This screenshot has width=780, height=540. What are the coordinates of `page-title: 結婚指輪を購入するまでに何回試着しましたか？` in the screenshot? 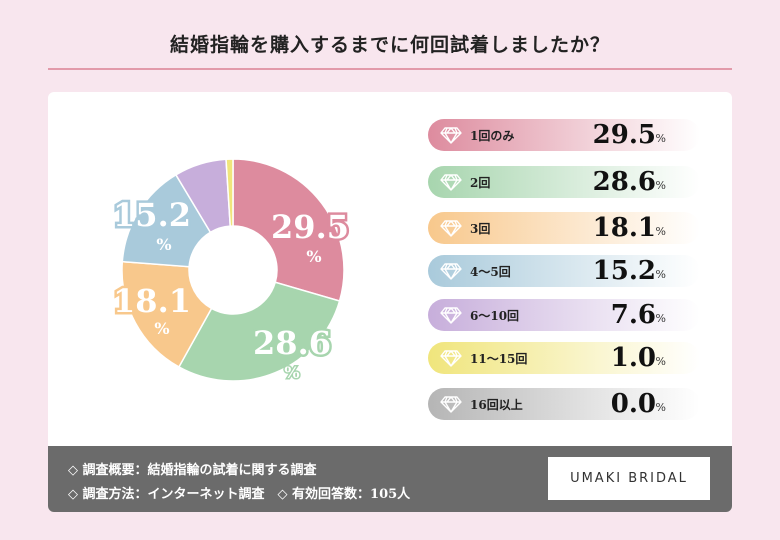 It's located at (389, 45).